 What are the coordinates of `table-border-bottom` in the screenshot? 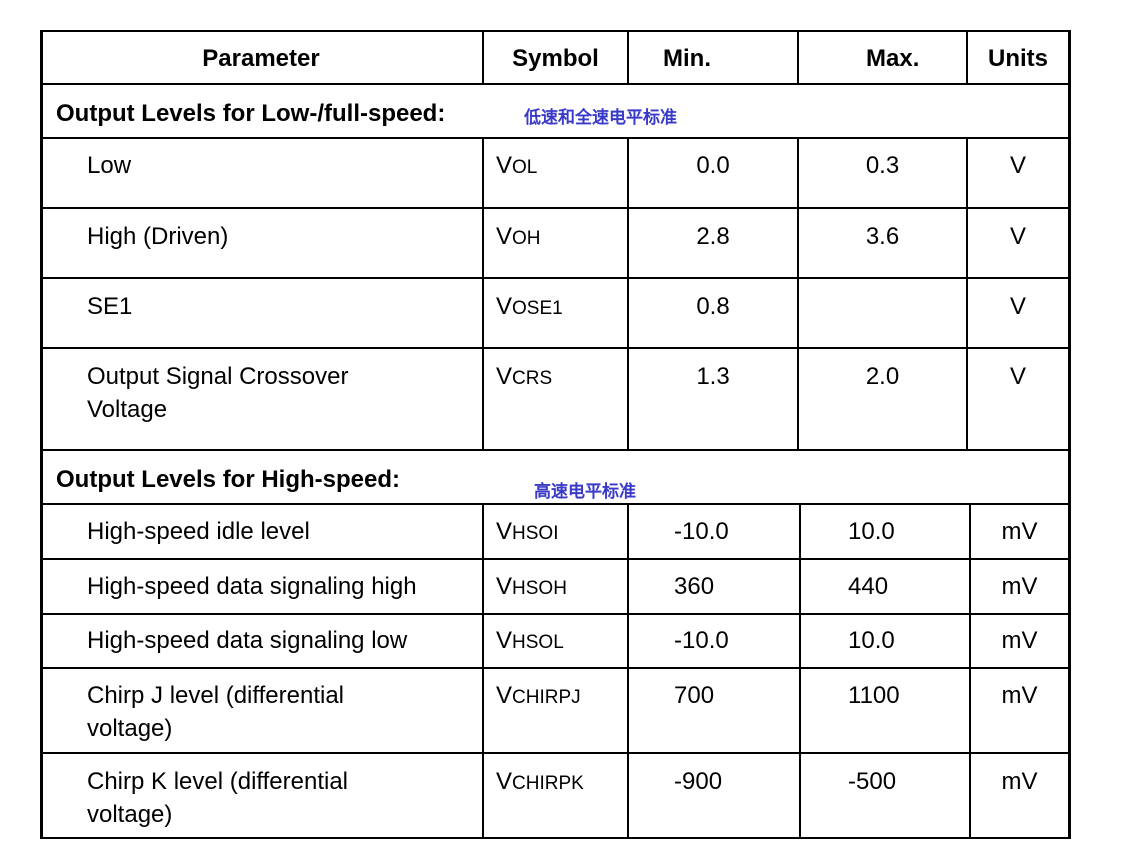 It's located at (555, 838).